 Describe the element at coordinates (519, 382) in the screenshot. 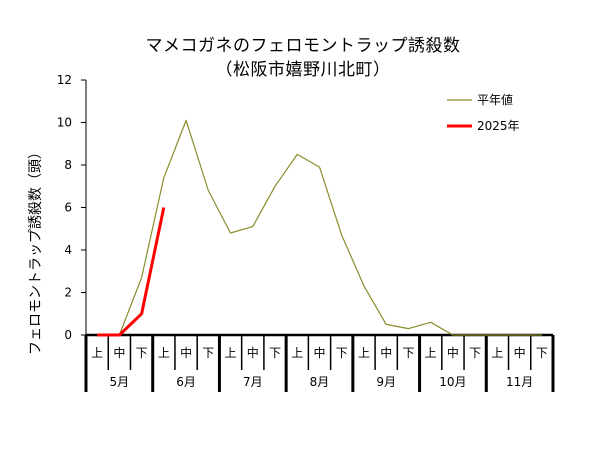

I see `x-month-label: 11月` at that location.